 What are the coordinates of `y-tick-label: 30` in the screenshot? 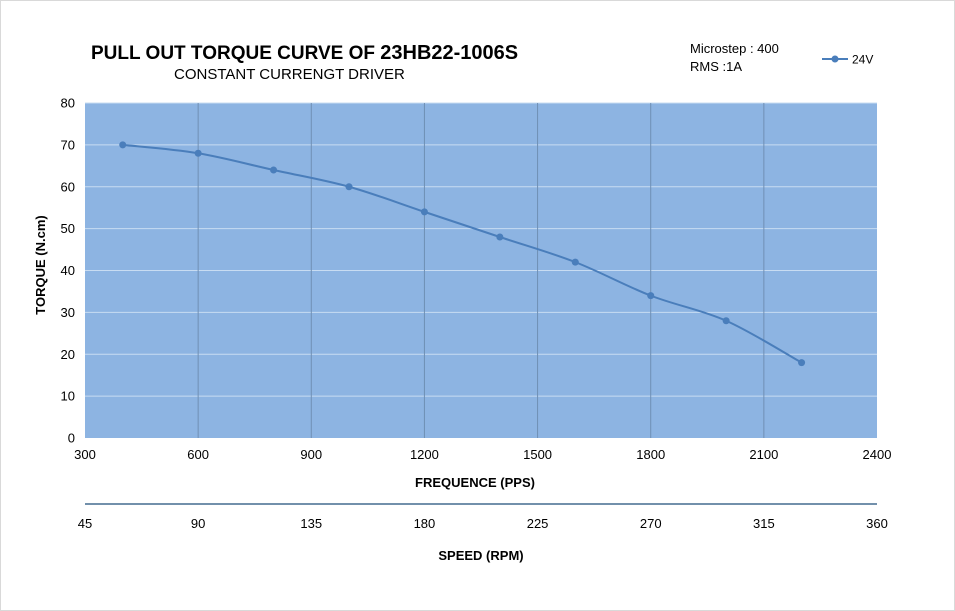 It's located at (68, 312).